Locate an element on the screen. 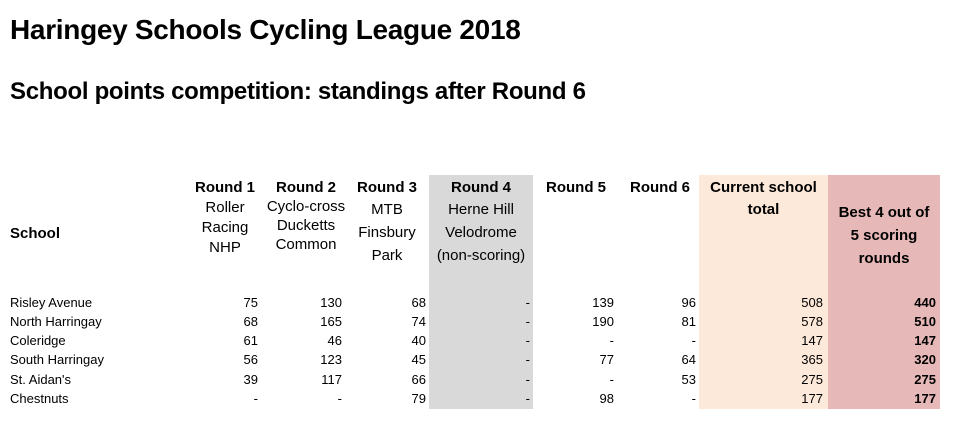 The image size is (960, 440). best-4-total: 147 is located at coordinates (925, 340).